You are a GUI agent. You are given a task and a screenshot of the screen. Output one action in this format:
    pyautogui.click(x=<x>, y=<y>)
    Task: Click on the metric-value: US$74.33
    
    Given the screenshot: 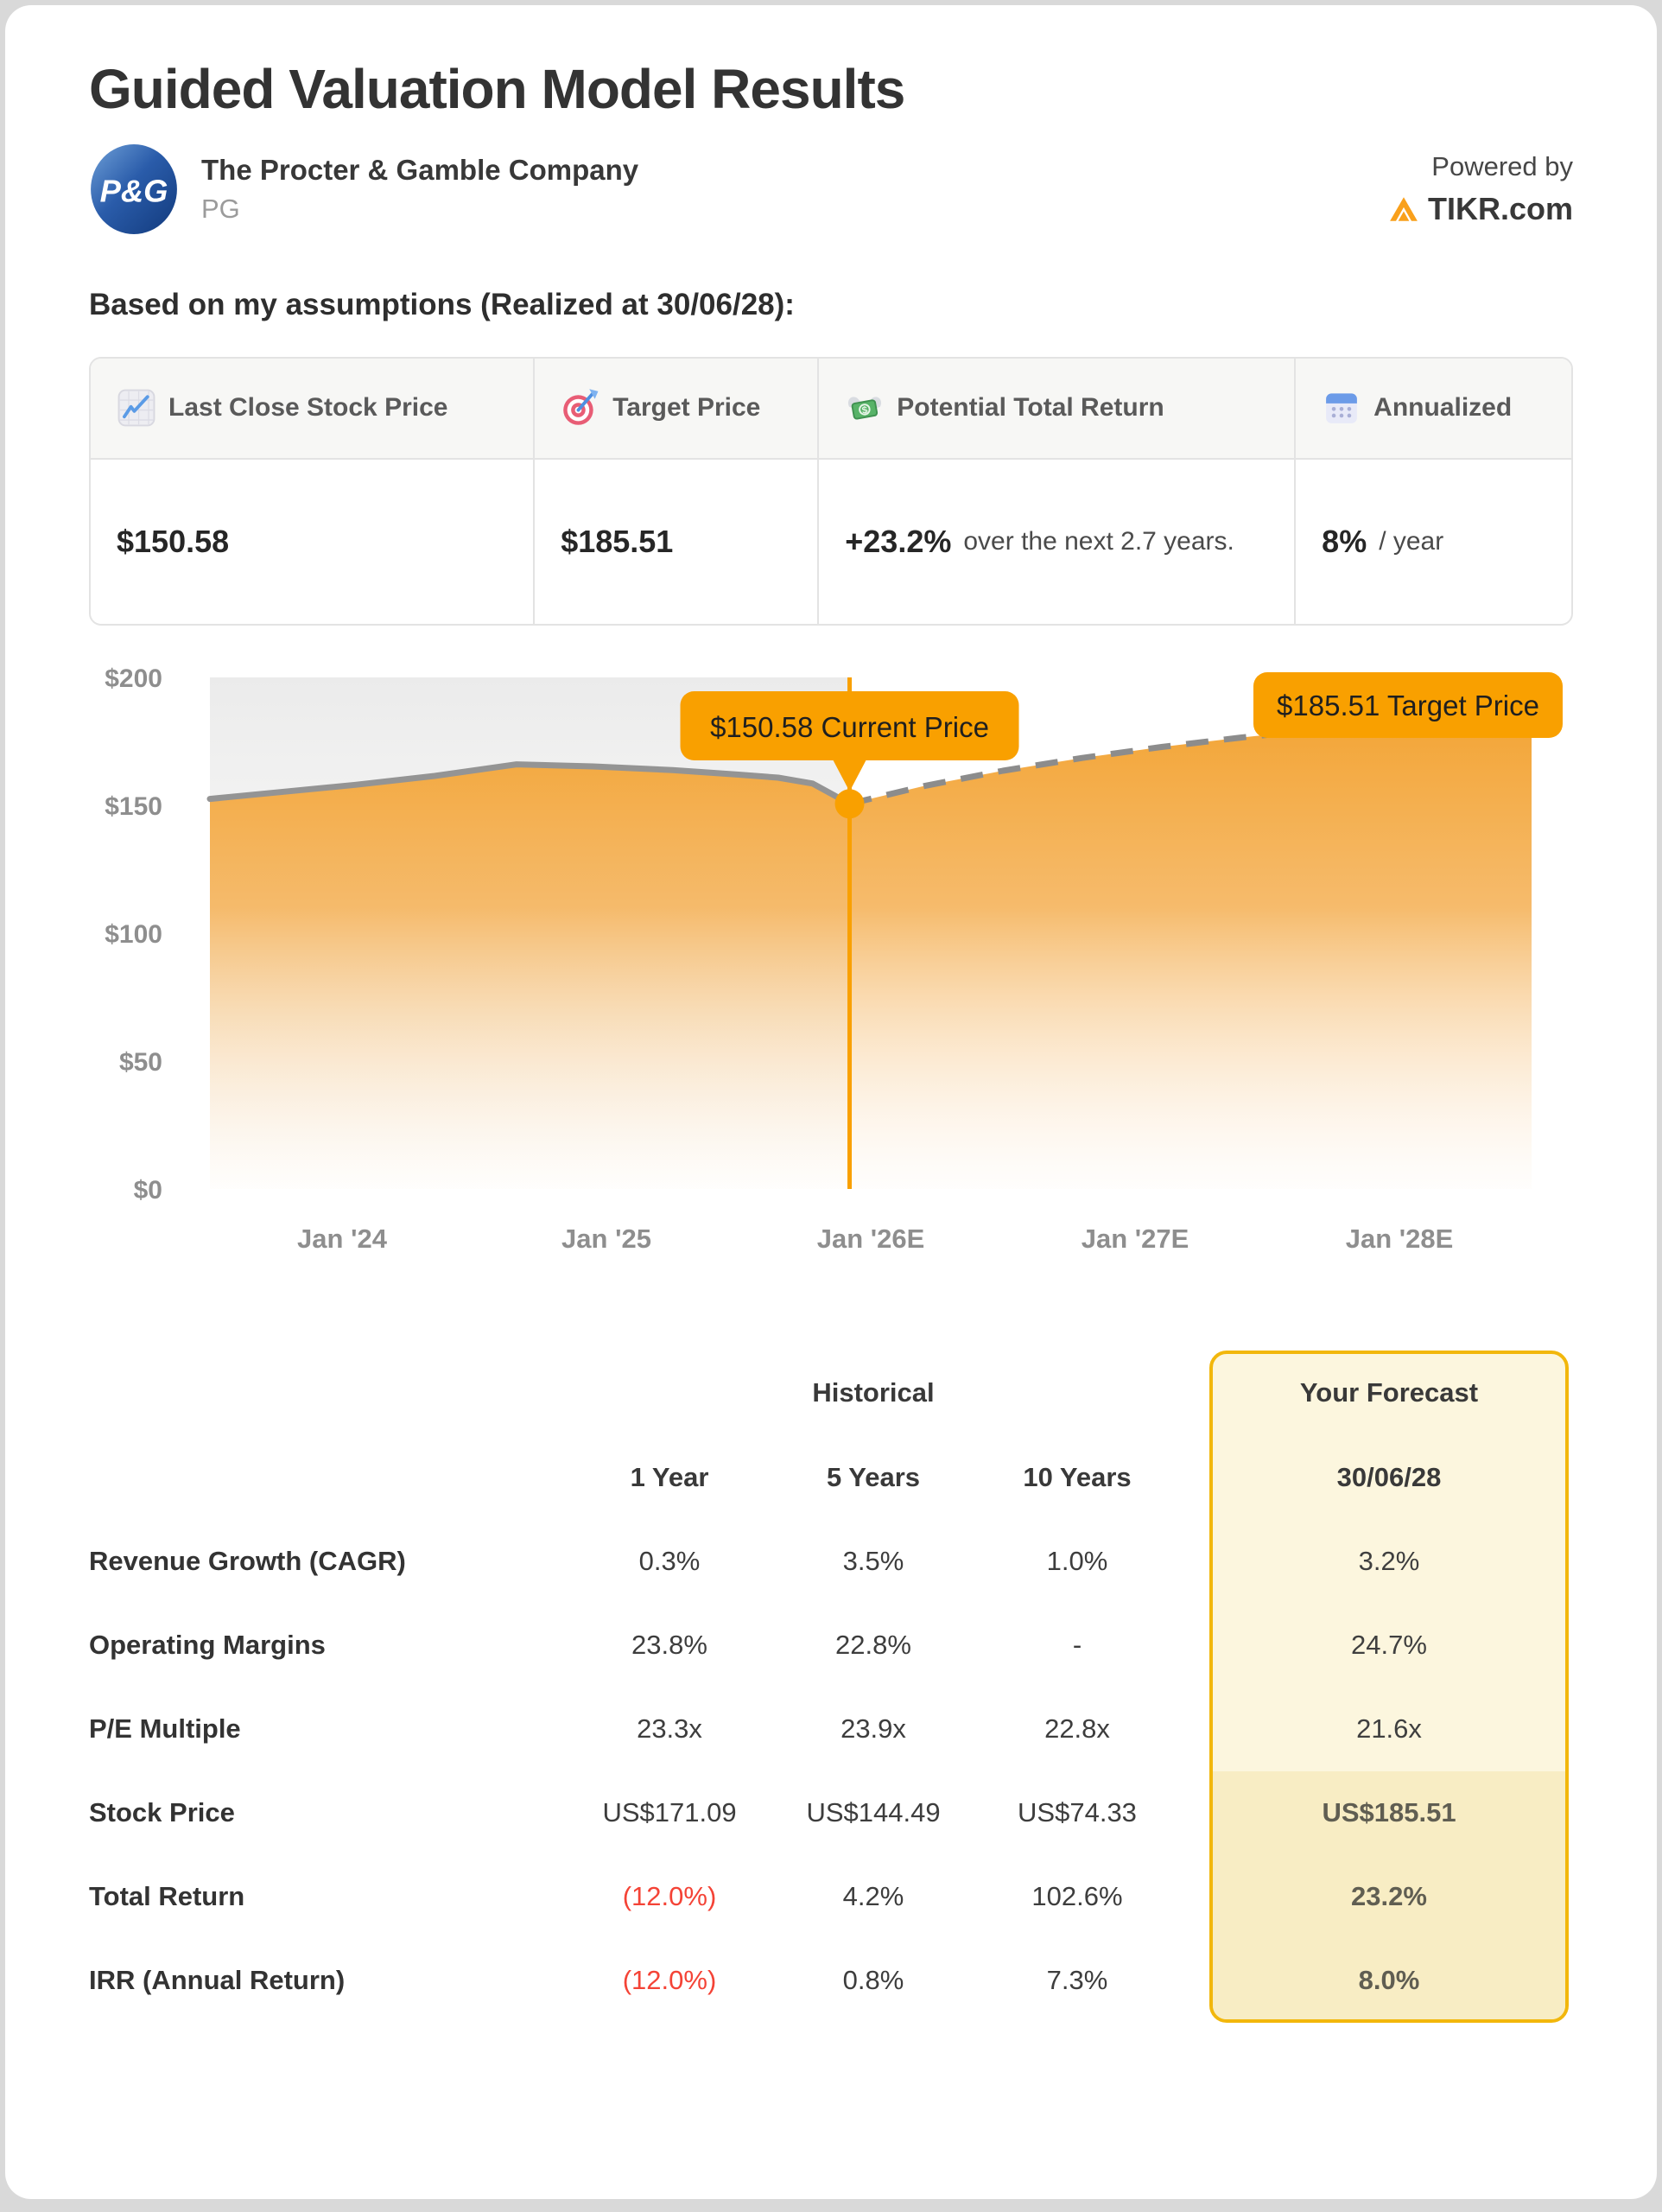 What is the action you would take?
    pyautogui.click(x=1077, y=1812)
    